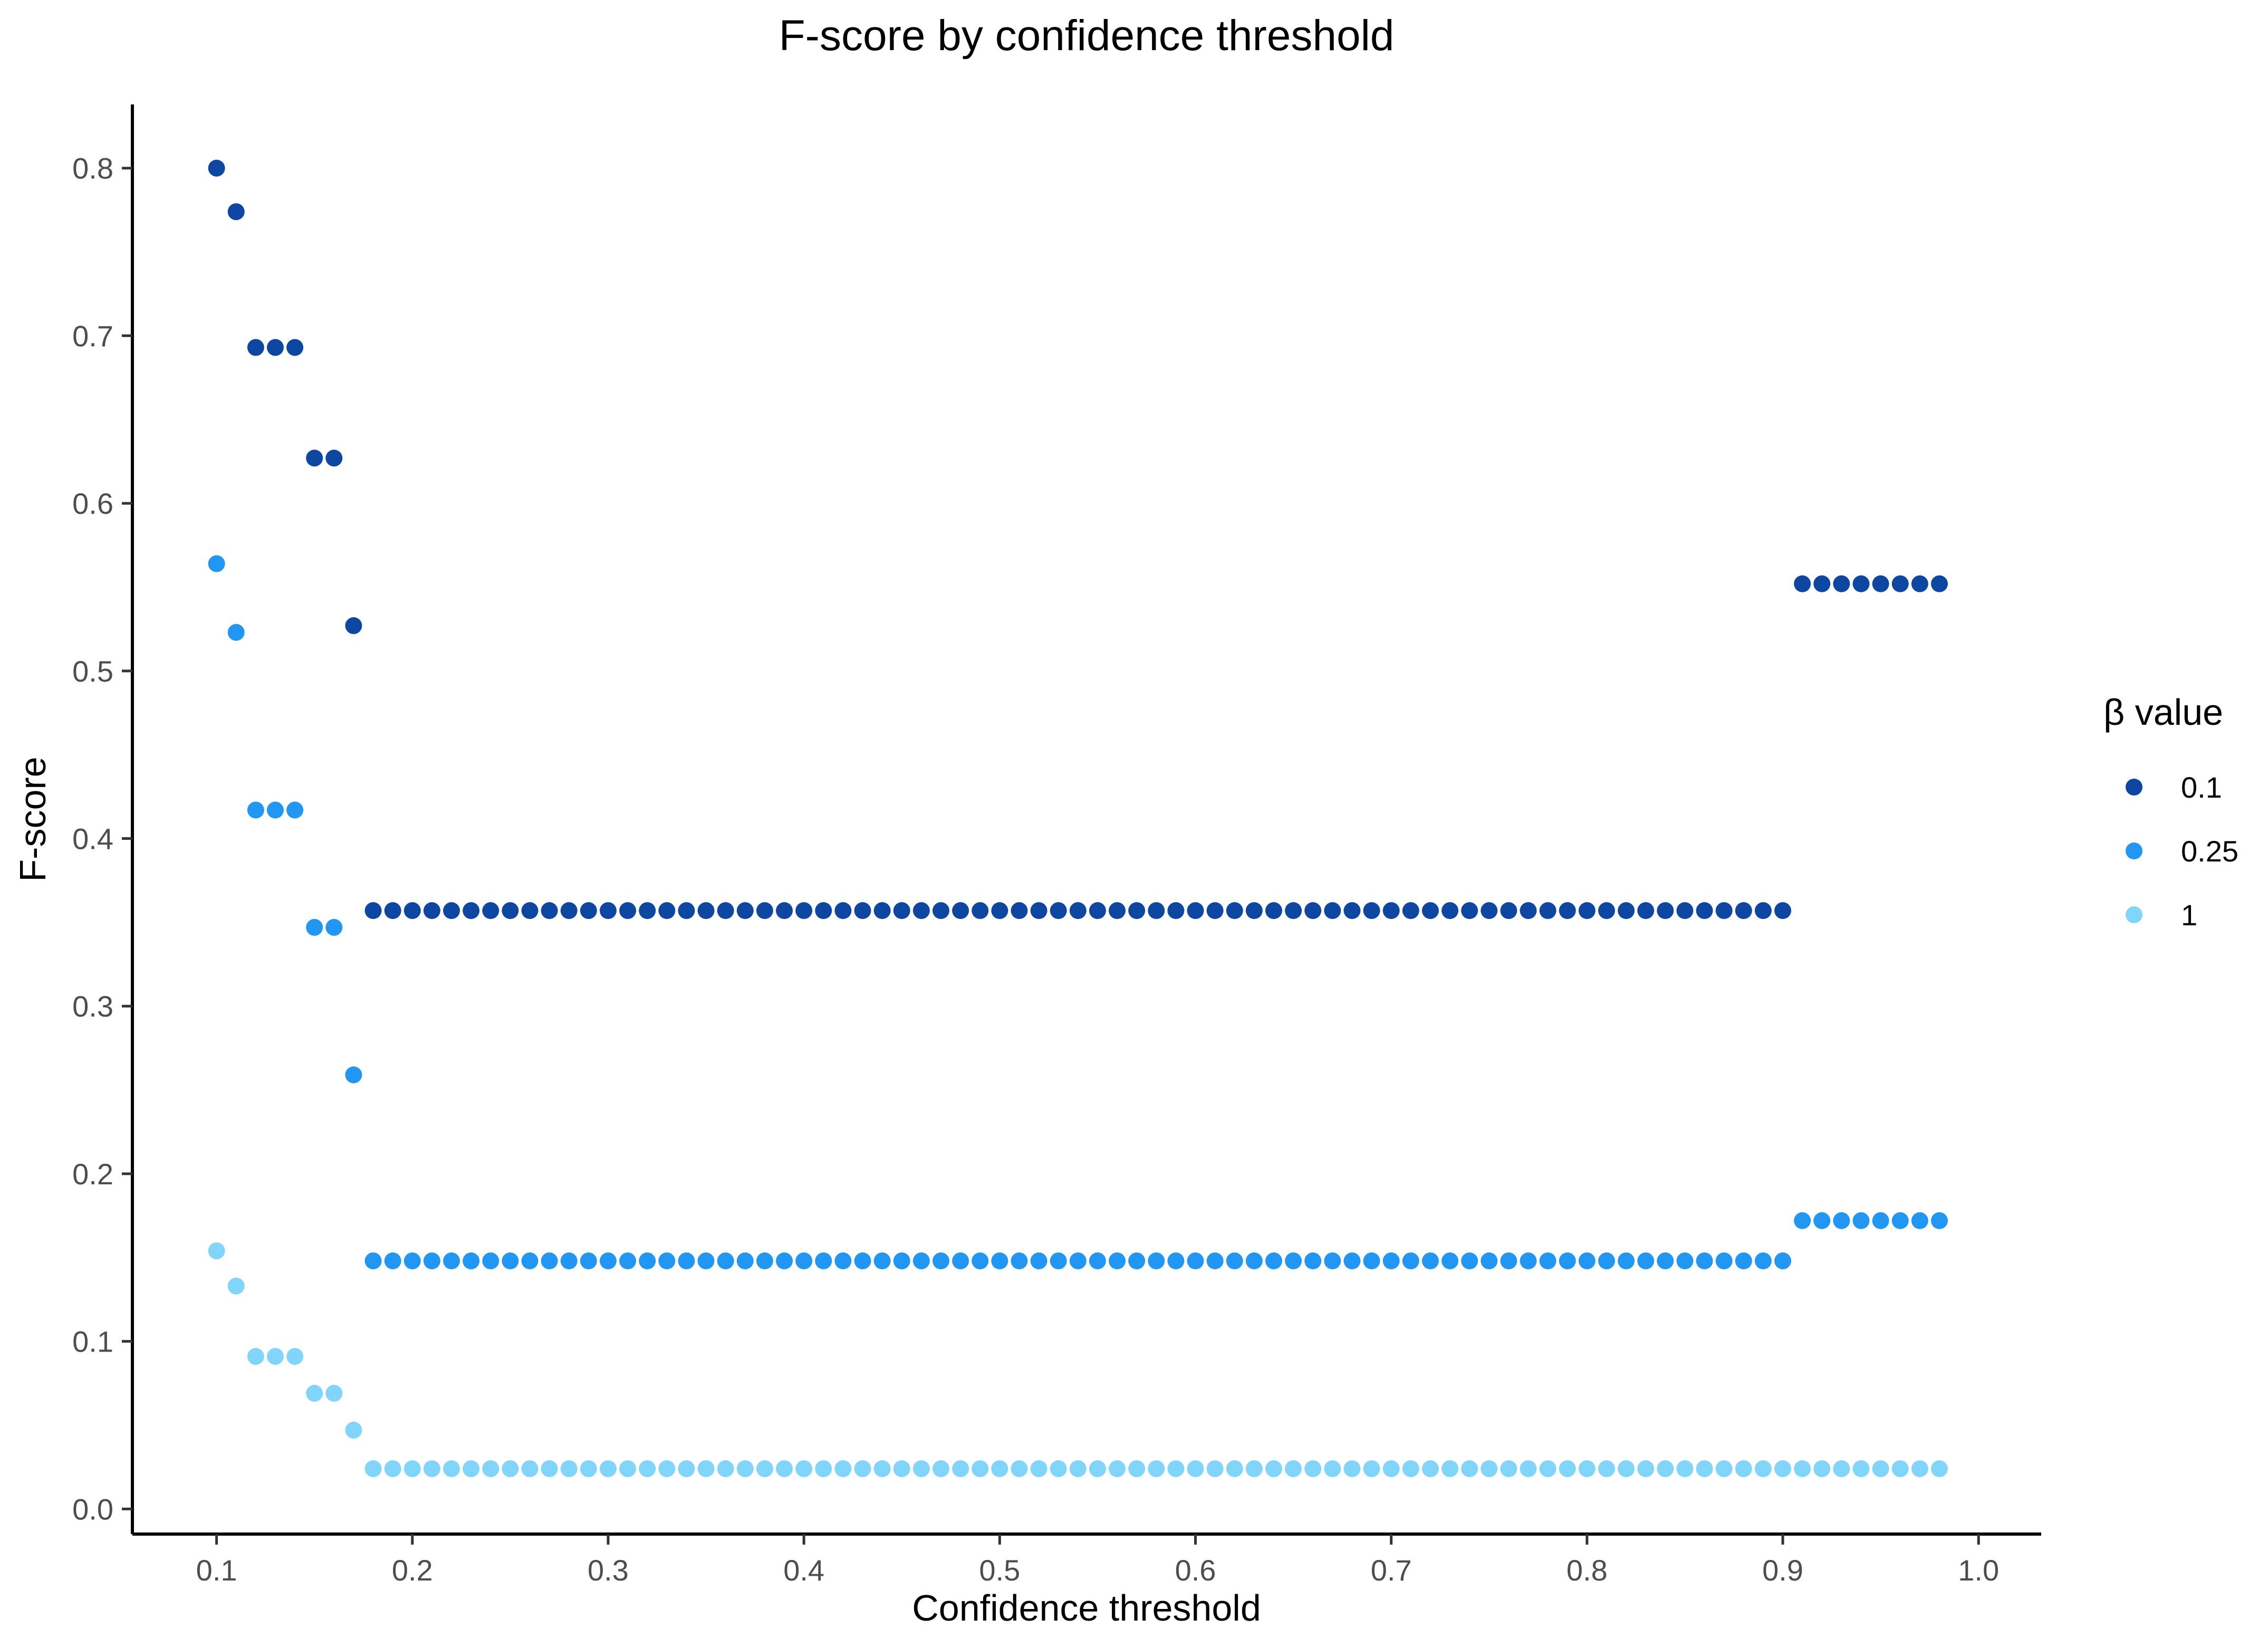  I want to click on legend-label: 0.1, so click(2201, 787).